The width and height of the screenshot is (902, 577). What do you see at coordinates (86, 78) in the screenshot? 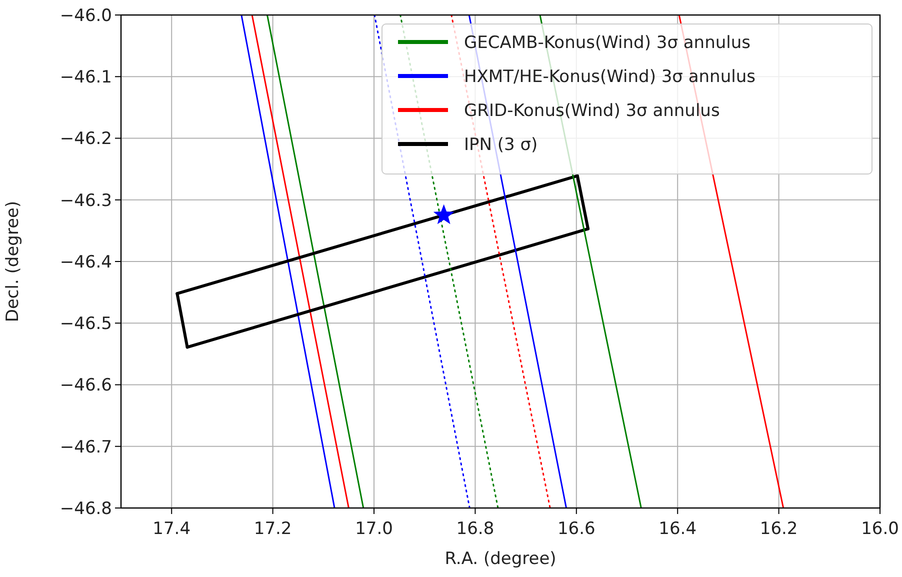
I see `y-tick-label: −46.1` at bounding box center [86, 78].